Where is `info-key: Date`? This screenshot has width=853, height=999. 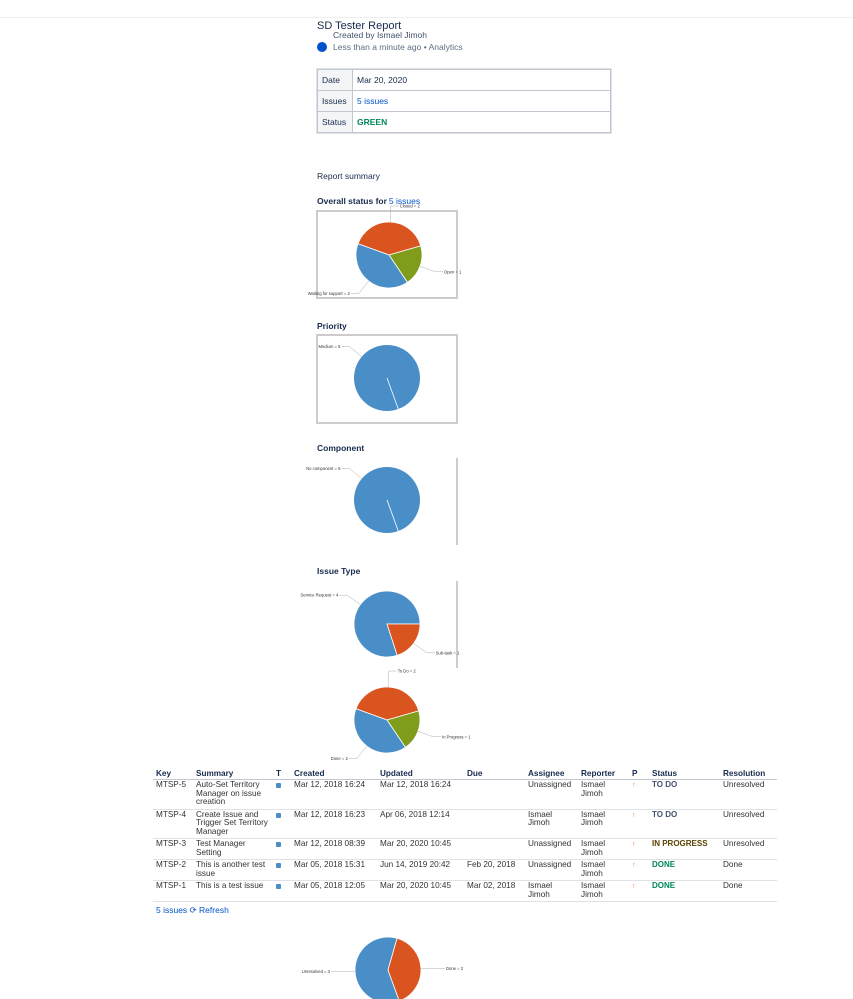 info-key: Date is located at coordinates (335, 80).